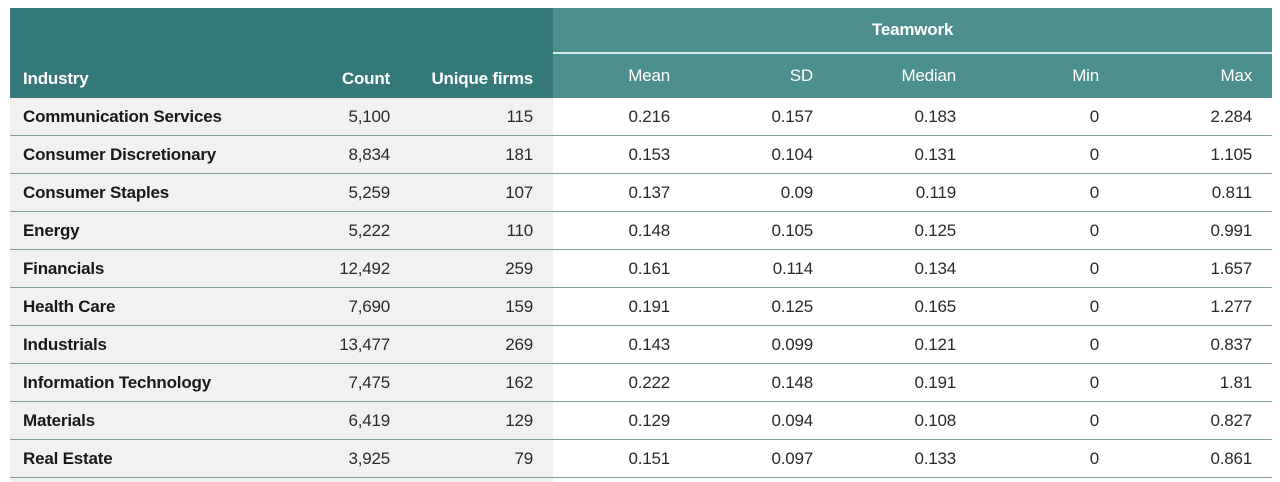 The width and height of the screenshot is (1280, 482). I want to click on col-header-unique-firms: Unique firms, so click(481, 75).